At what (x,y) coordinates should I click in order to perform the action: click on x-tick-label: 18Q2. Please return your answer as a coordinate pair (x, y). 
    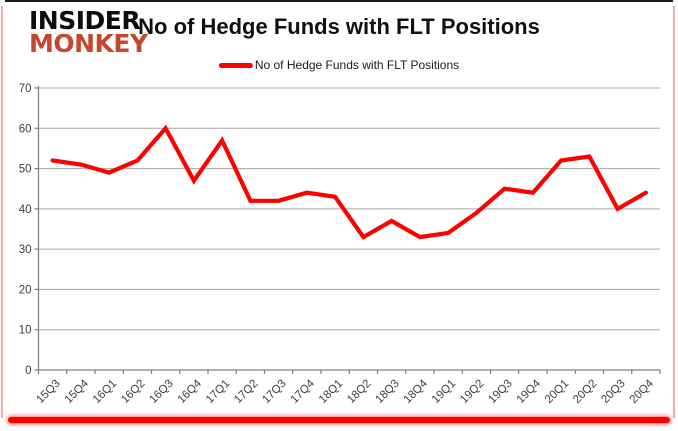
    Looking at the image, I should click on (359, 392).